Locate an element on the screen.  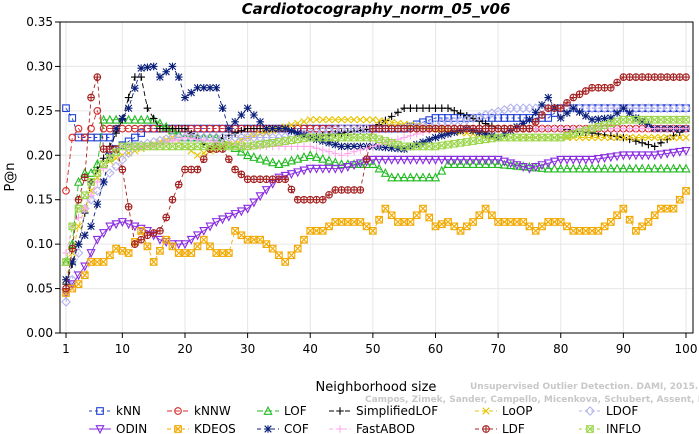
legend-label-cof: COF is located at coordinates (296, 428).